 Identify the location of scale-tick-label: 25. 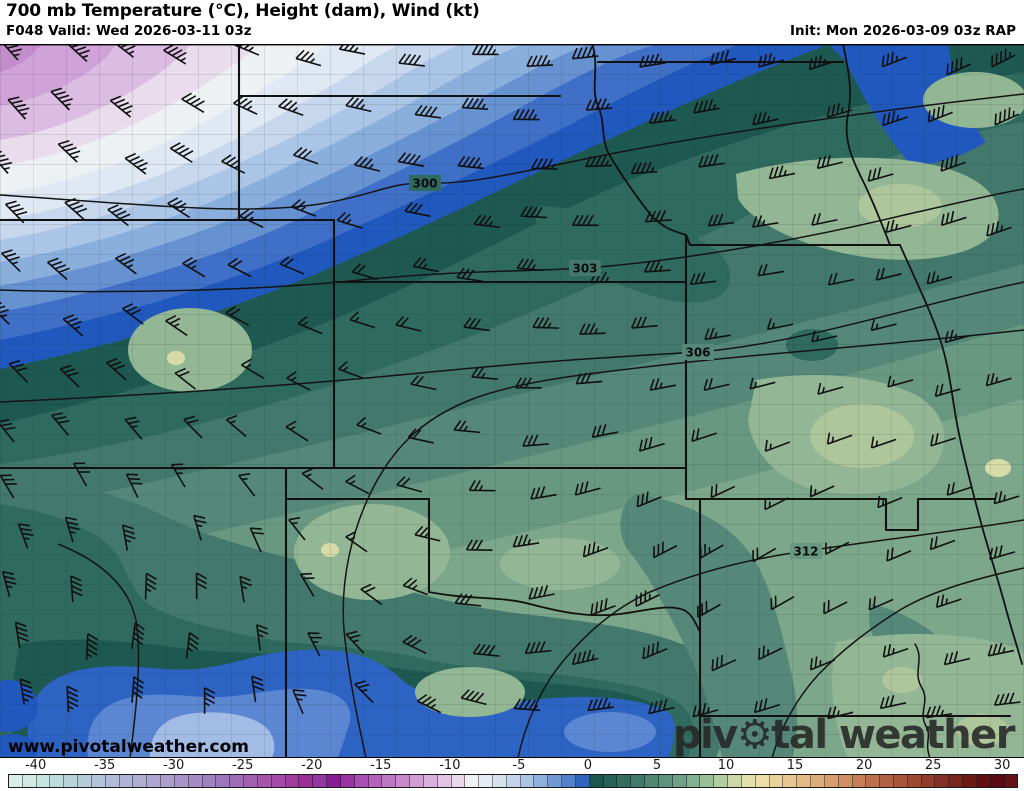
(933, 765).